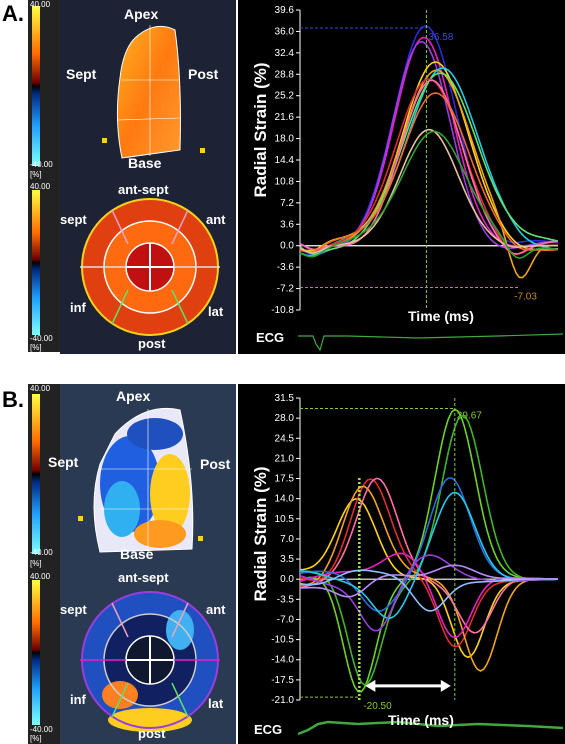 The width and height of the screenshot is (565, 744). What do you see at coordinates (41, 729) in the screenshot?
I see `colorbar-b-bottom-min: -40.00` at bounding box center [41, 729].